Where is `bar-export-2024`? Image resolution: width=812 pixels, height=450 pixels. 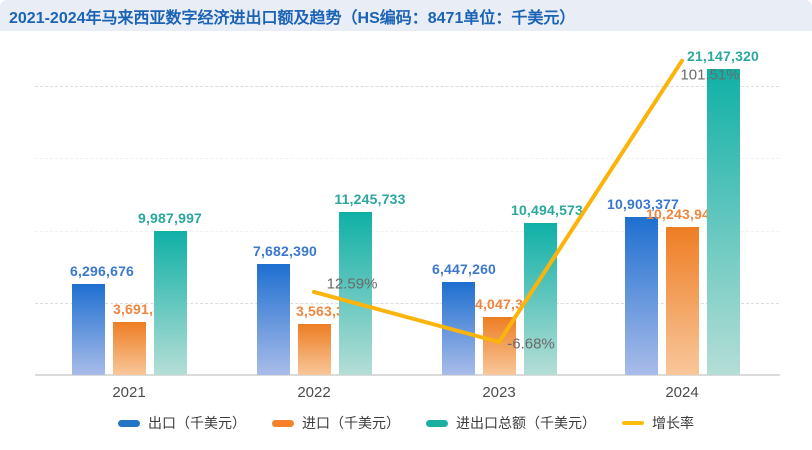
bar-export-2024 is located at coordinates (641, 296).